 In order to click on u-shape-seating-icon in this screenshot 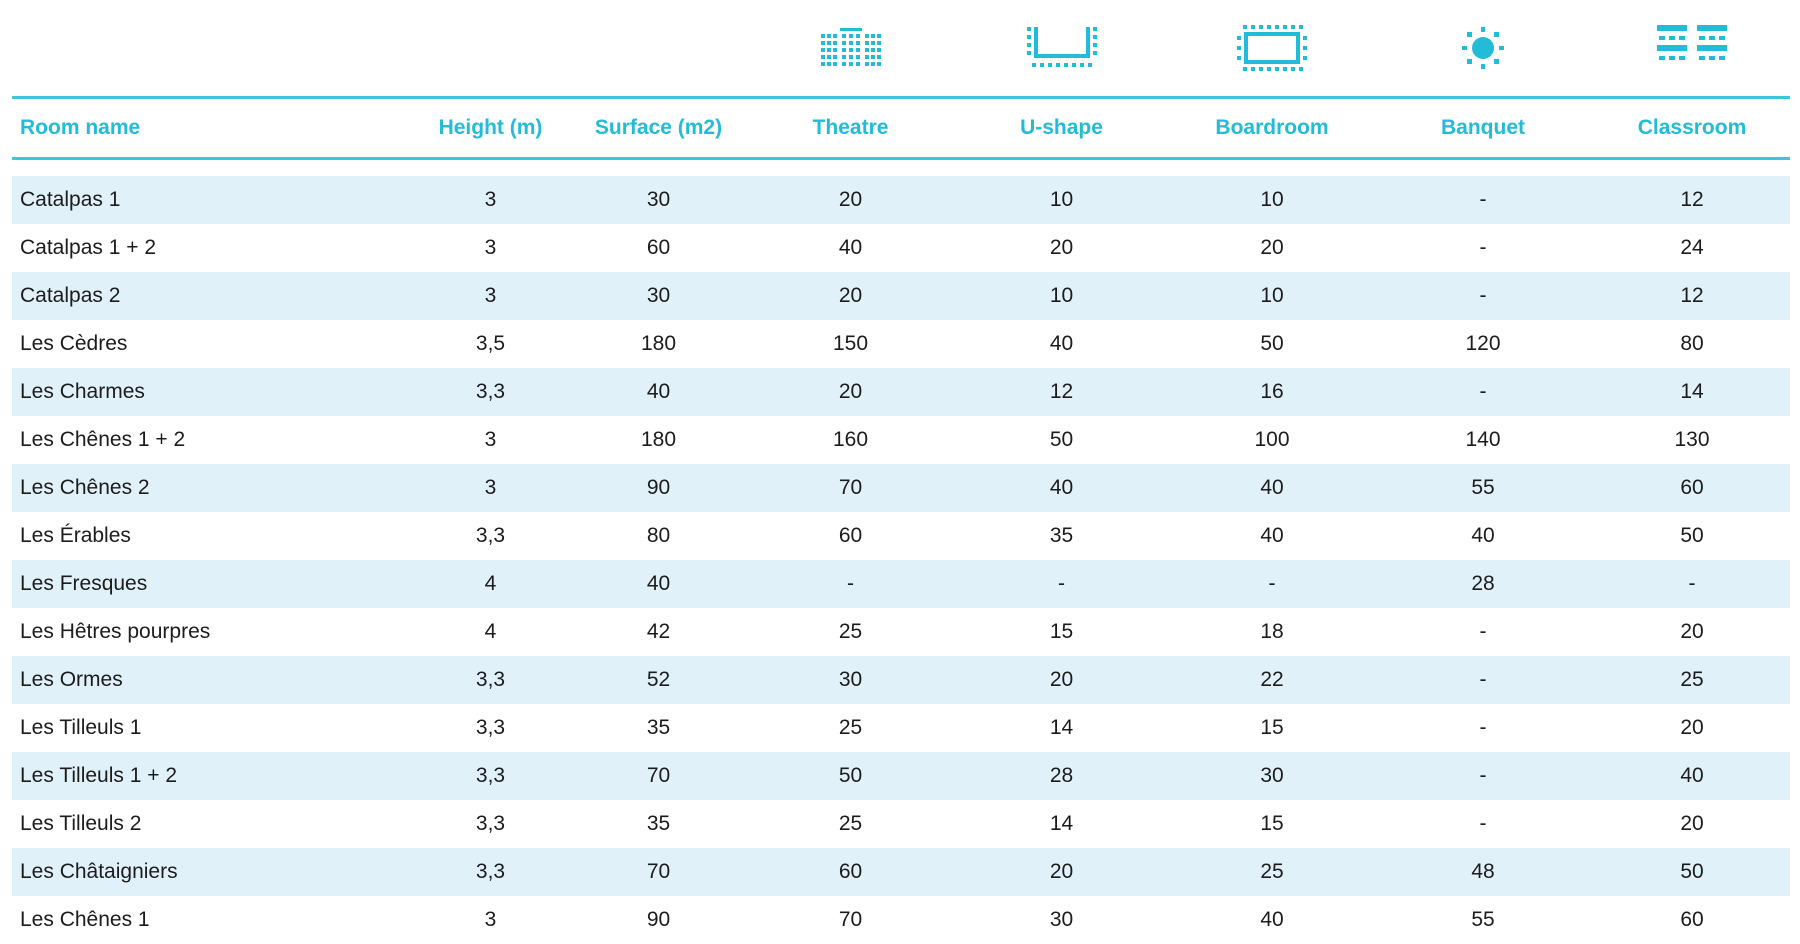, I will do `click(1061, 48)`.